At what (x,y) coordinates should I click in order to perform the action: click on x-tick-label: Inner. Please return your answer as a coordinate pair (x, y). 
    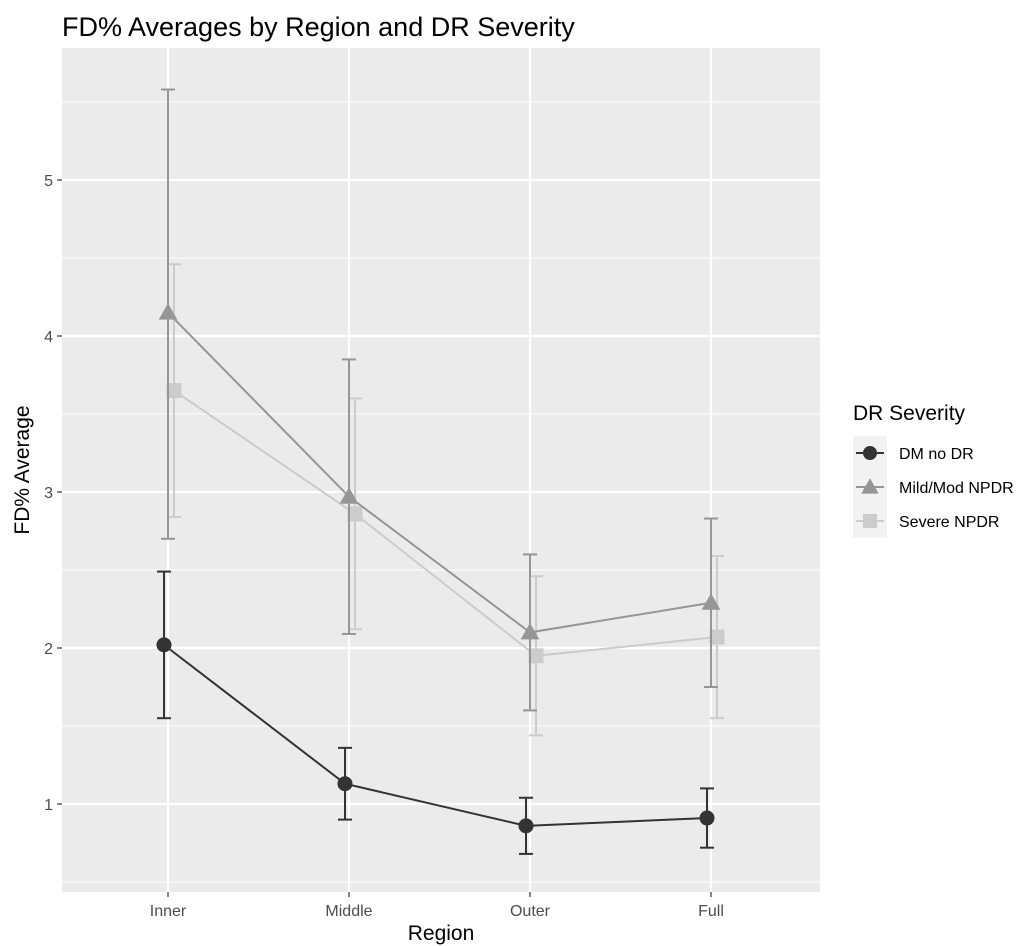
    Looking at the image, I should click on (168, 911).